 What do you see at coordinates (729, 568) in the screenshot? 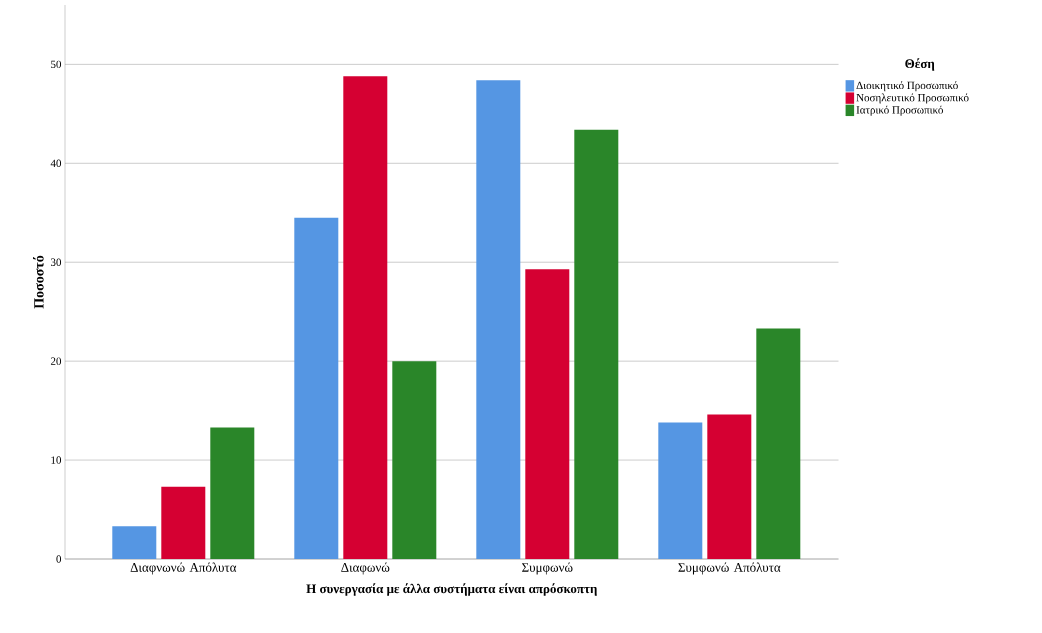
I see `x-tick-label: Συμφωνώ Απόλυτα` at bounding box center [729, 568].